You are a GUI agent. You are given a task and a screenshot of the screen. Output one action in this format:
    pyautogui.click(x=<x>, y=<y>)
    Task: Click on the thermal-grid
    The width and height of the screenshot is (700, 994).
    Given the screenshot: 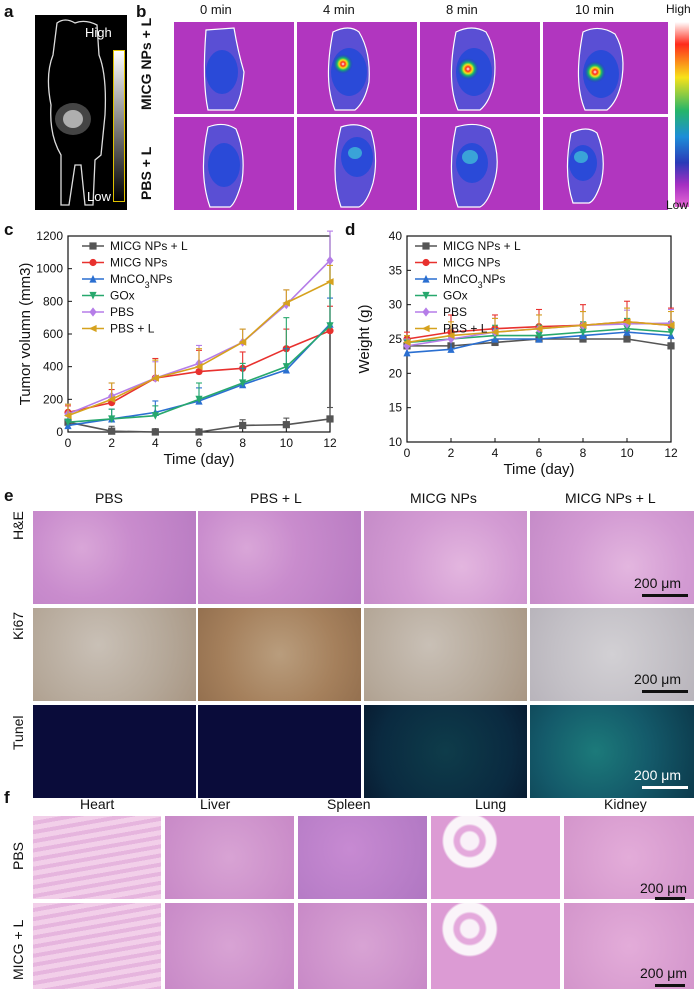 What is the action you would take?
    pyautogui.click(x=421, y=116)
    